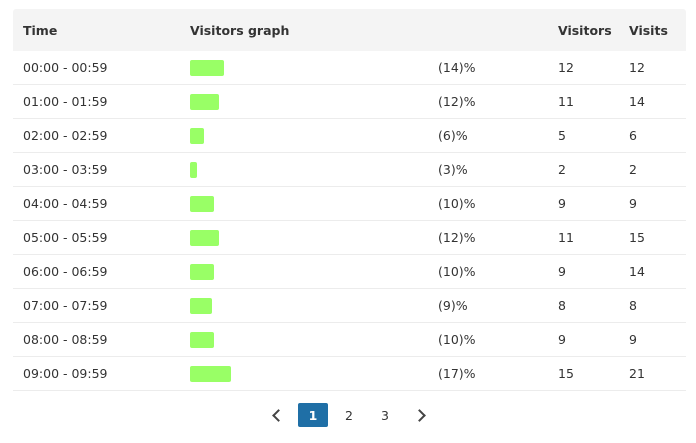 The image size is (696, 443). What do you see at coordinates (566, 373) in the screenshot?
I see `row-visitors: 15` at bounding box center [566, 373].